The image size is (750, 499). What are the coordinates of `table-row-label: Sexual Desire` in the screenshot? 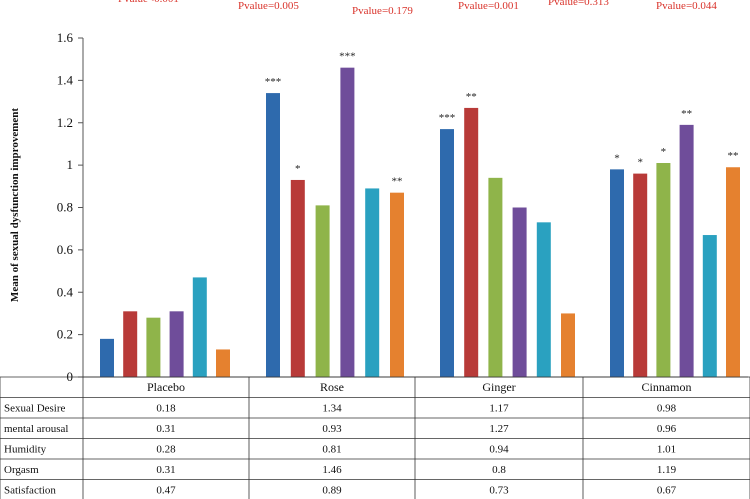 It's located at (35, 409).